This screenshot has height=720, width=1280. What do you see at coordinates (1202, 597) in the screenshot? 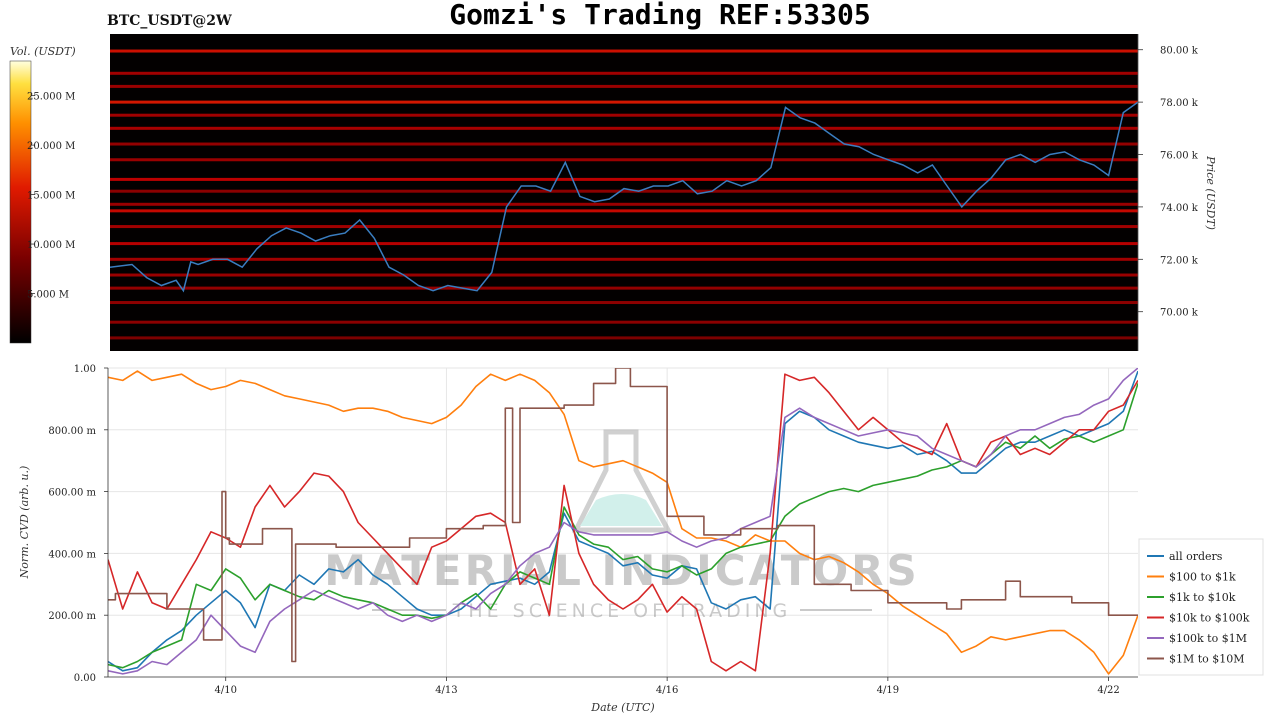
I see `legend-entry: $1k to $10k` at bounding box center [1202, 597].